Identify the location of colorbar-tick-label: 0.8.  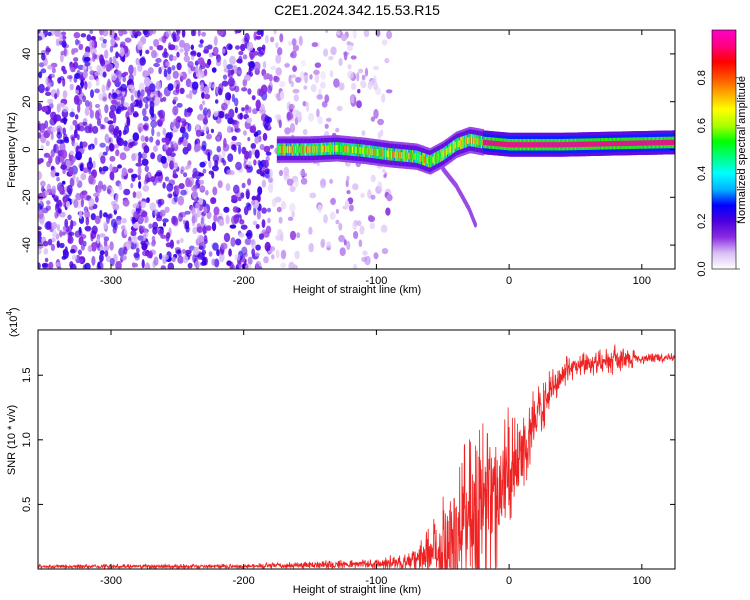
(702, 77).